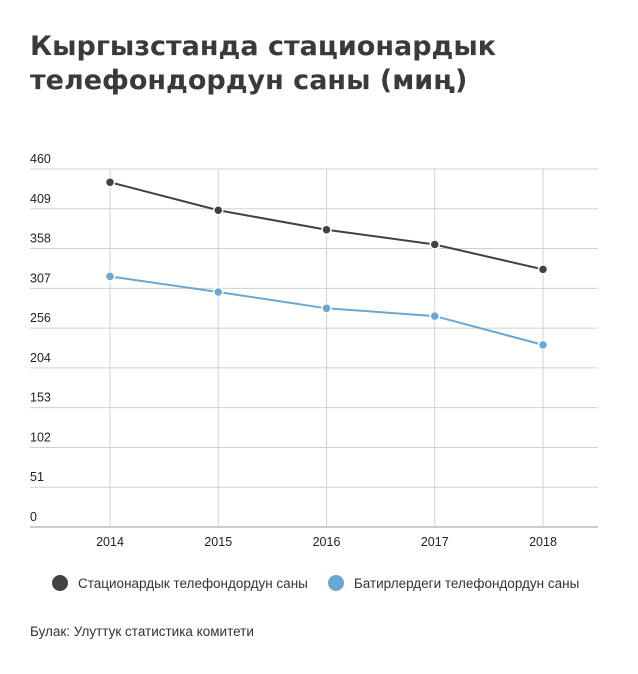 This screenshot has height=674, width=638. I want to click on source-note: Булак: Улуттук статистика комитети, so click(142, 631).